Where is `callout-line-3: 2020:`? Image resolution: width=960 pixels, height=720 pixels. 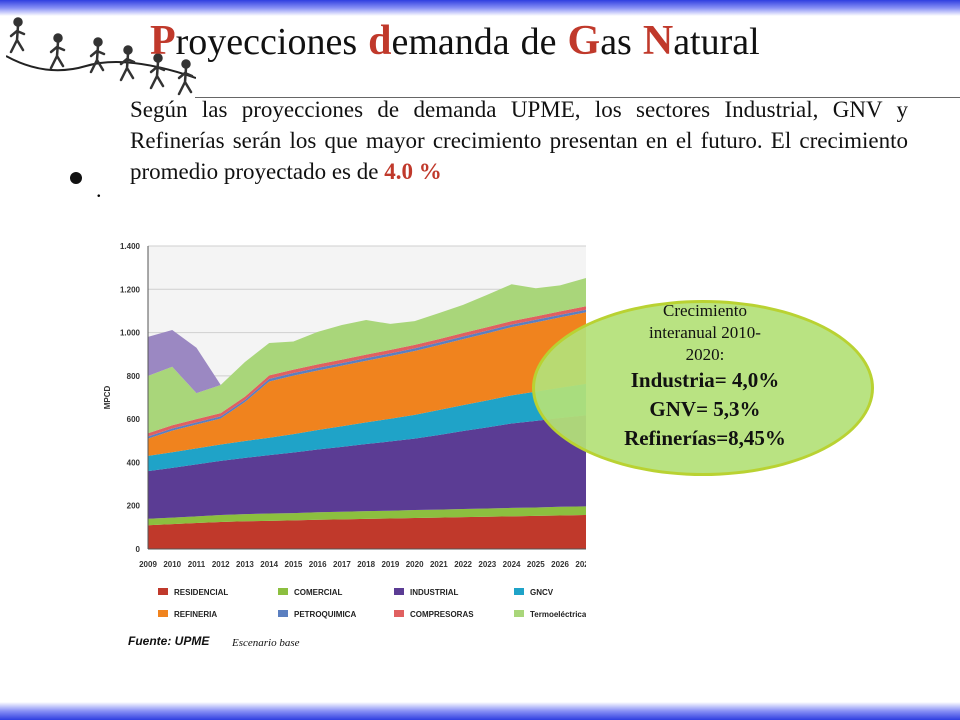
callout-line-3: 2020: is located at coordinates (705, 354).